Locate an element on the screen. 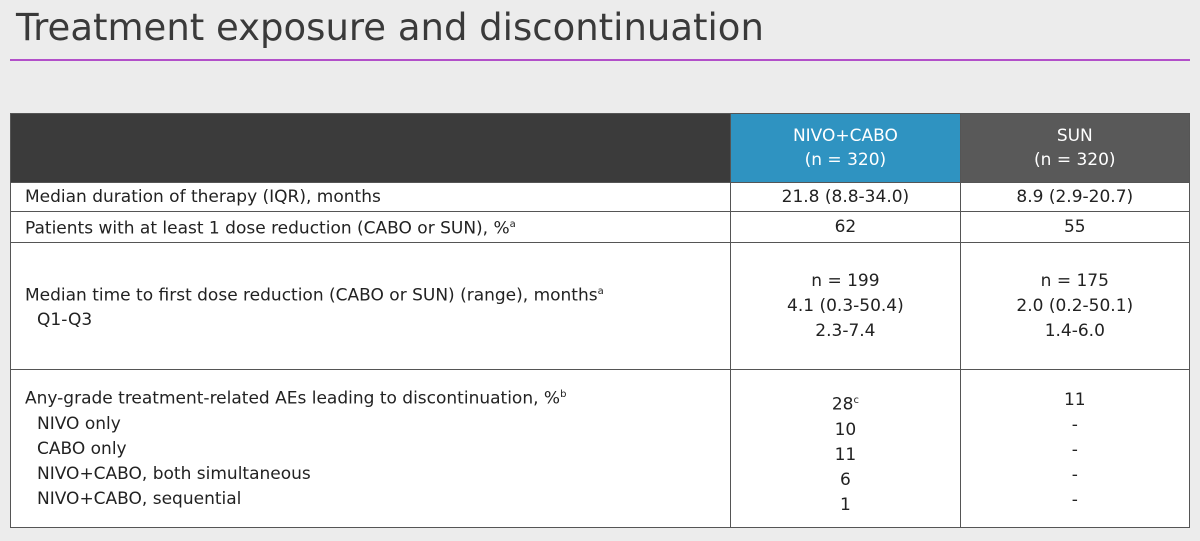 The height and width of the screenshot is (541, 1200). cell-line: 55 is located at coordinates (1074, 226).